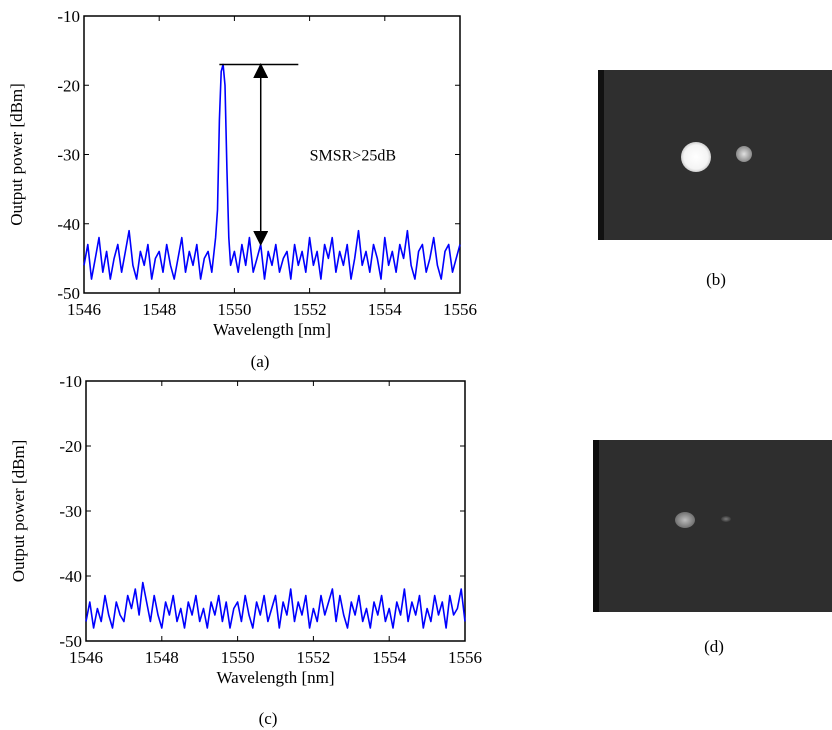  I want to click on photo-b-background, so click(715, 155).